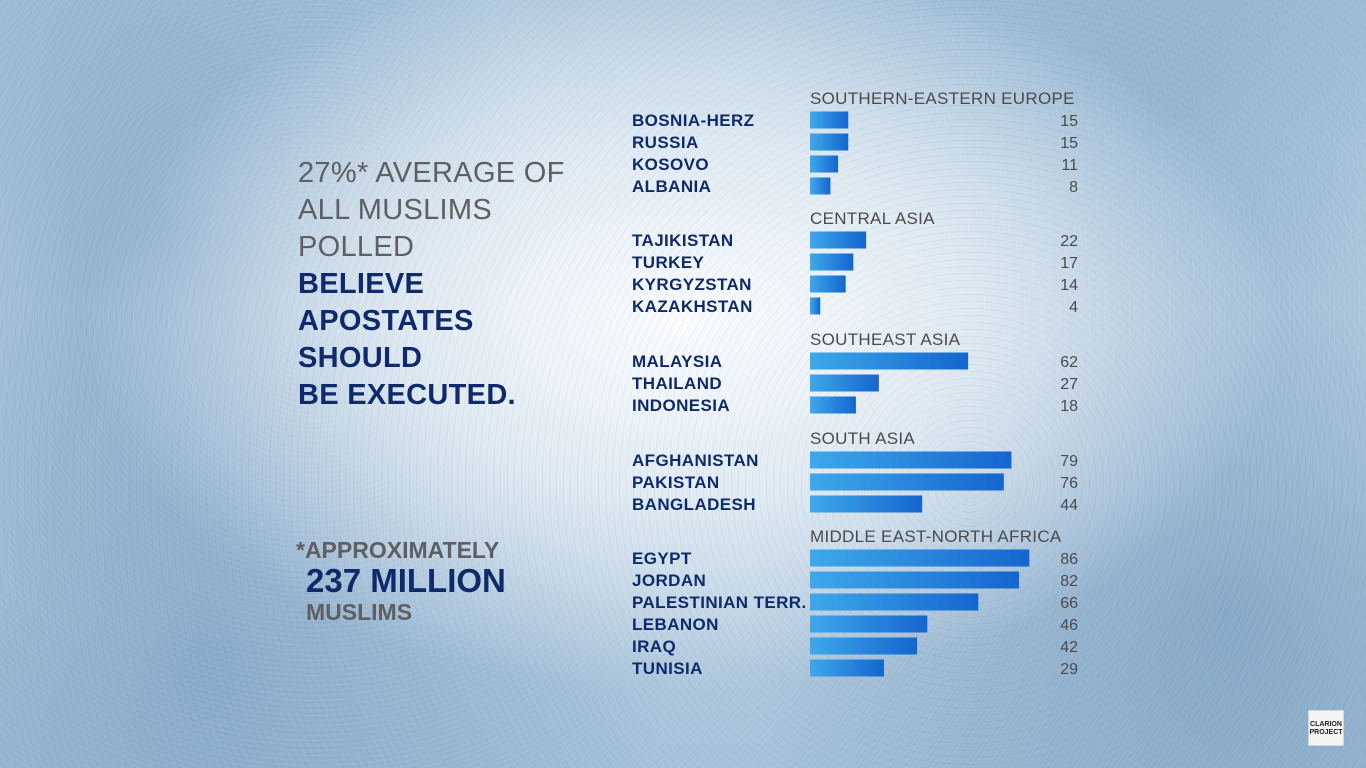  I want to click on region-title: SOUTHEAST ASIA, so click(885, 339).